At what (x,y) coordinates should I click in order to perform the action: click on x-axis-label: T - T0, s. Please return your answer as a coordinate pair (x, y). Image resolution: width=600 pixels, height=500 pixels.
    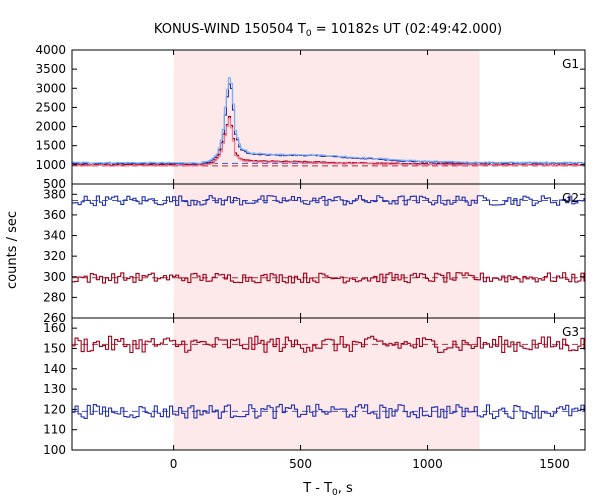
    Looking at the image, I should click on (327, 489).